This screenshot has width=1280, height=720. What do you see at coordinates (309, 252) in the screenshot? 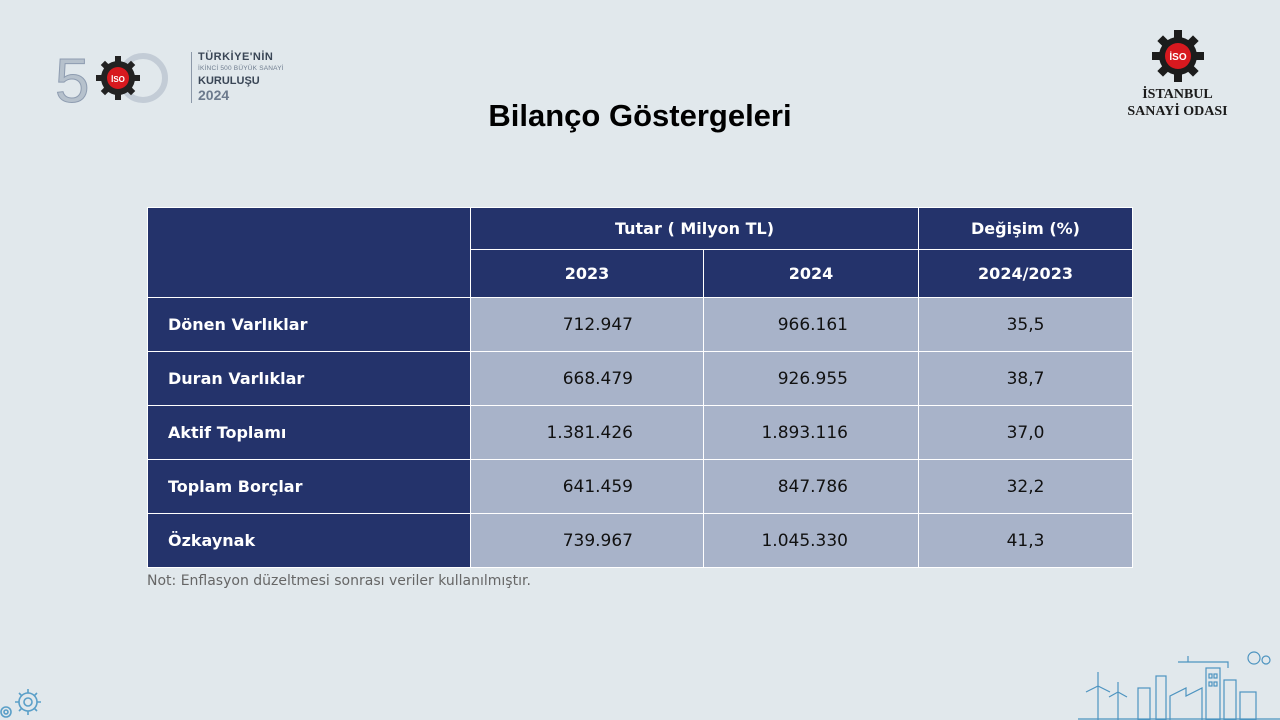
I see `header-empty-cell` at bounding box center [309, 252].